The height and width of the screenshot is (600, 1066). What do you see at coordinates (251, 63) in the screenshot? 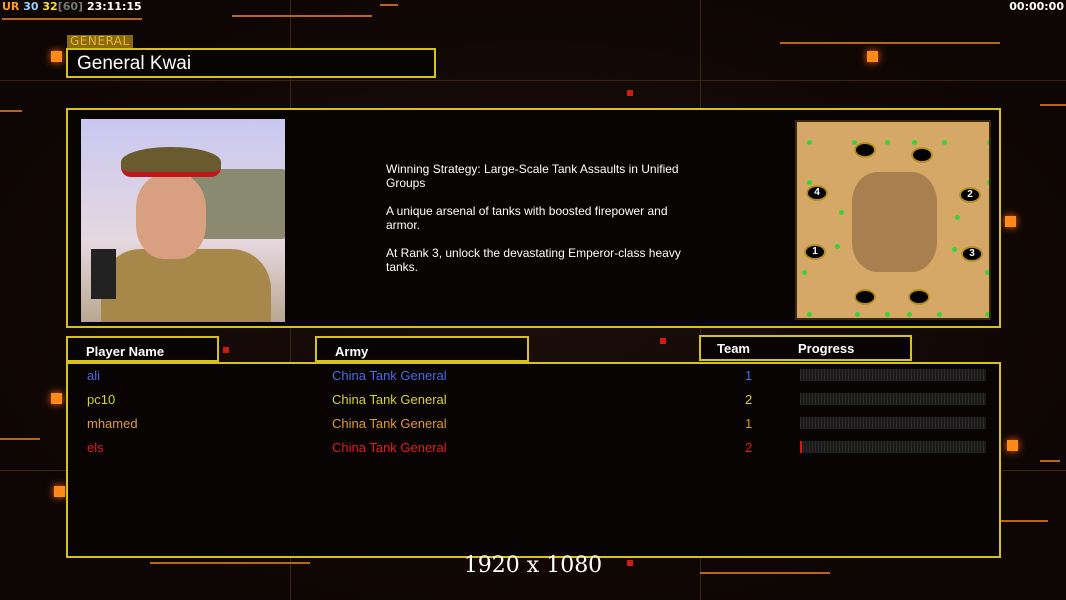
I see `general-name: General Kwai` at bounding box center [251, 63].